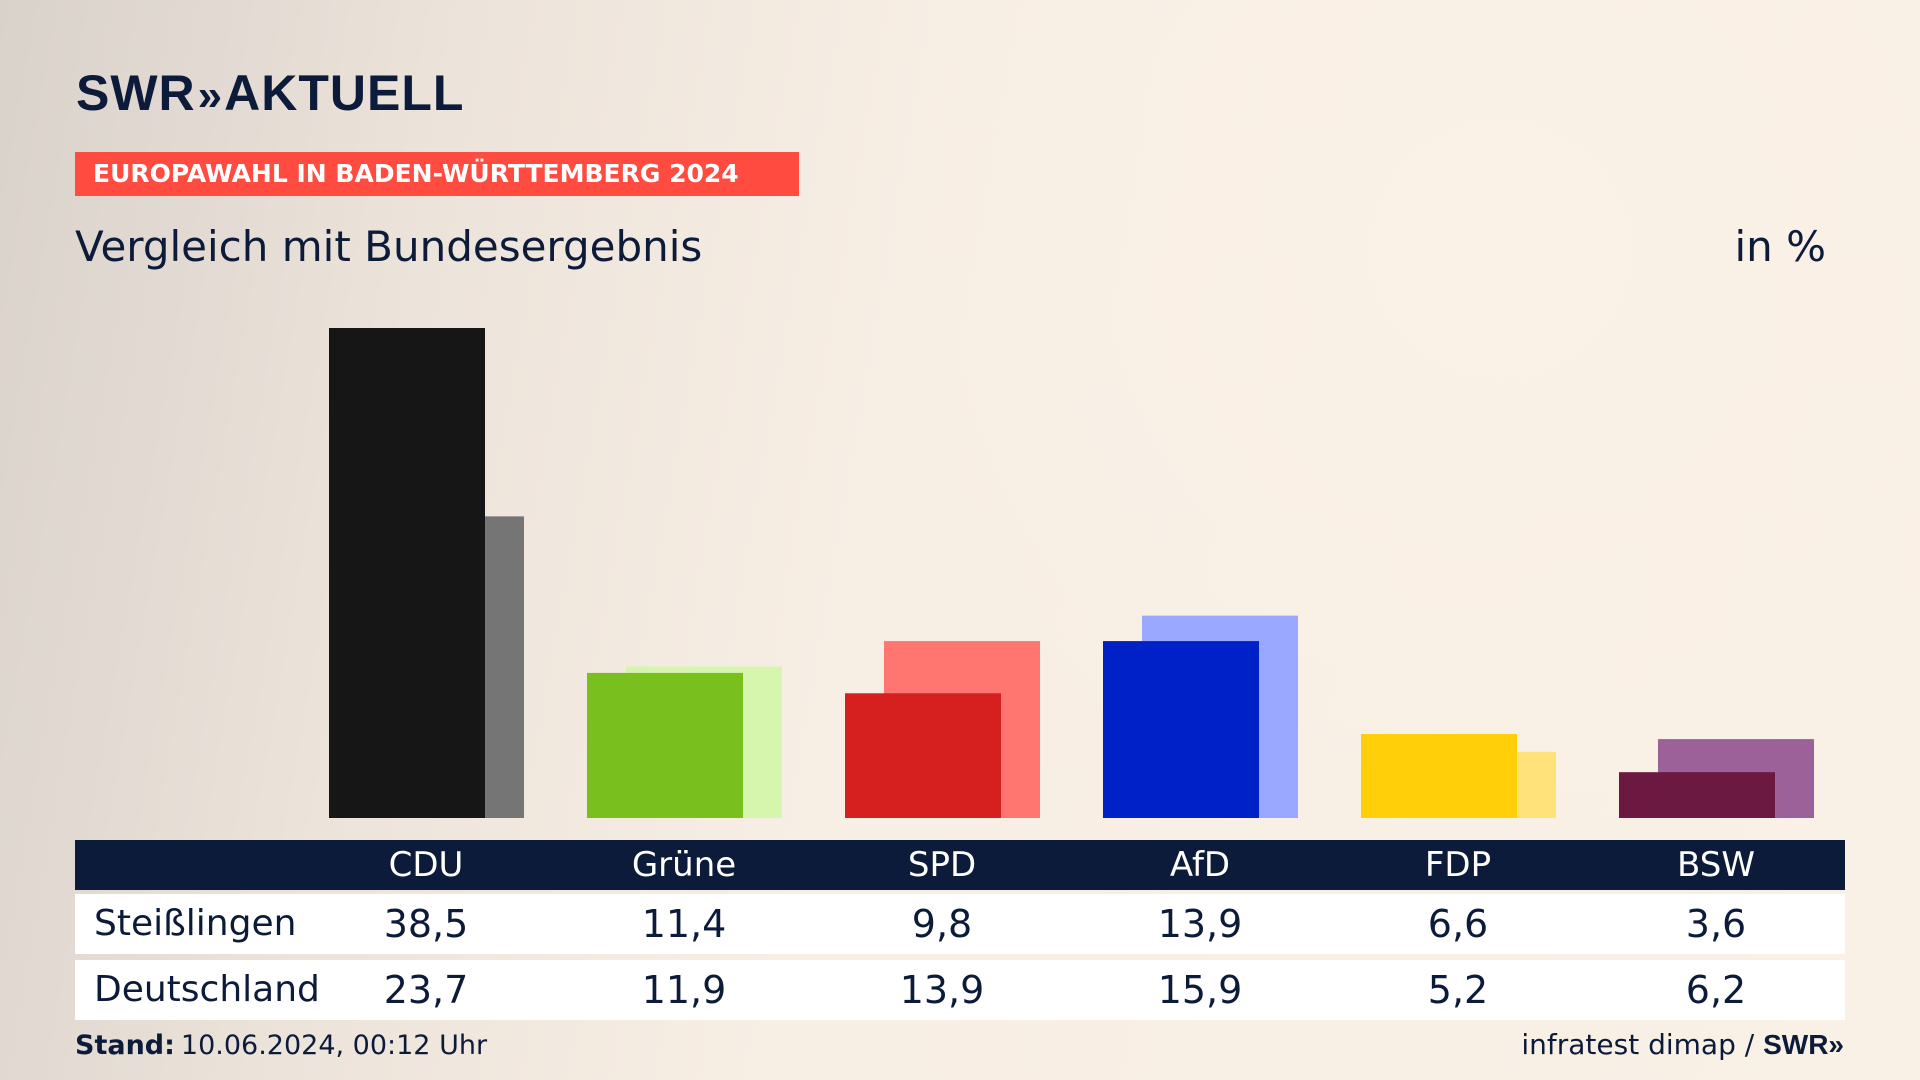  What do you see at coordinates (207, 989) in the screenshot?
I see `row-label-national: Deutschland` at bounding box center [207, 989].